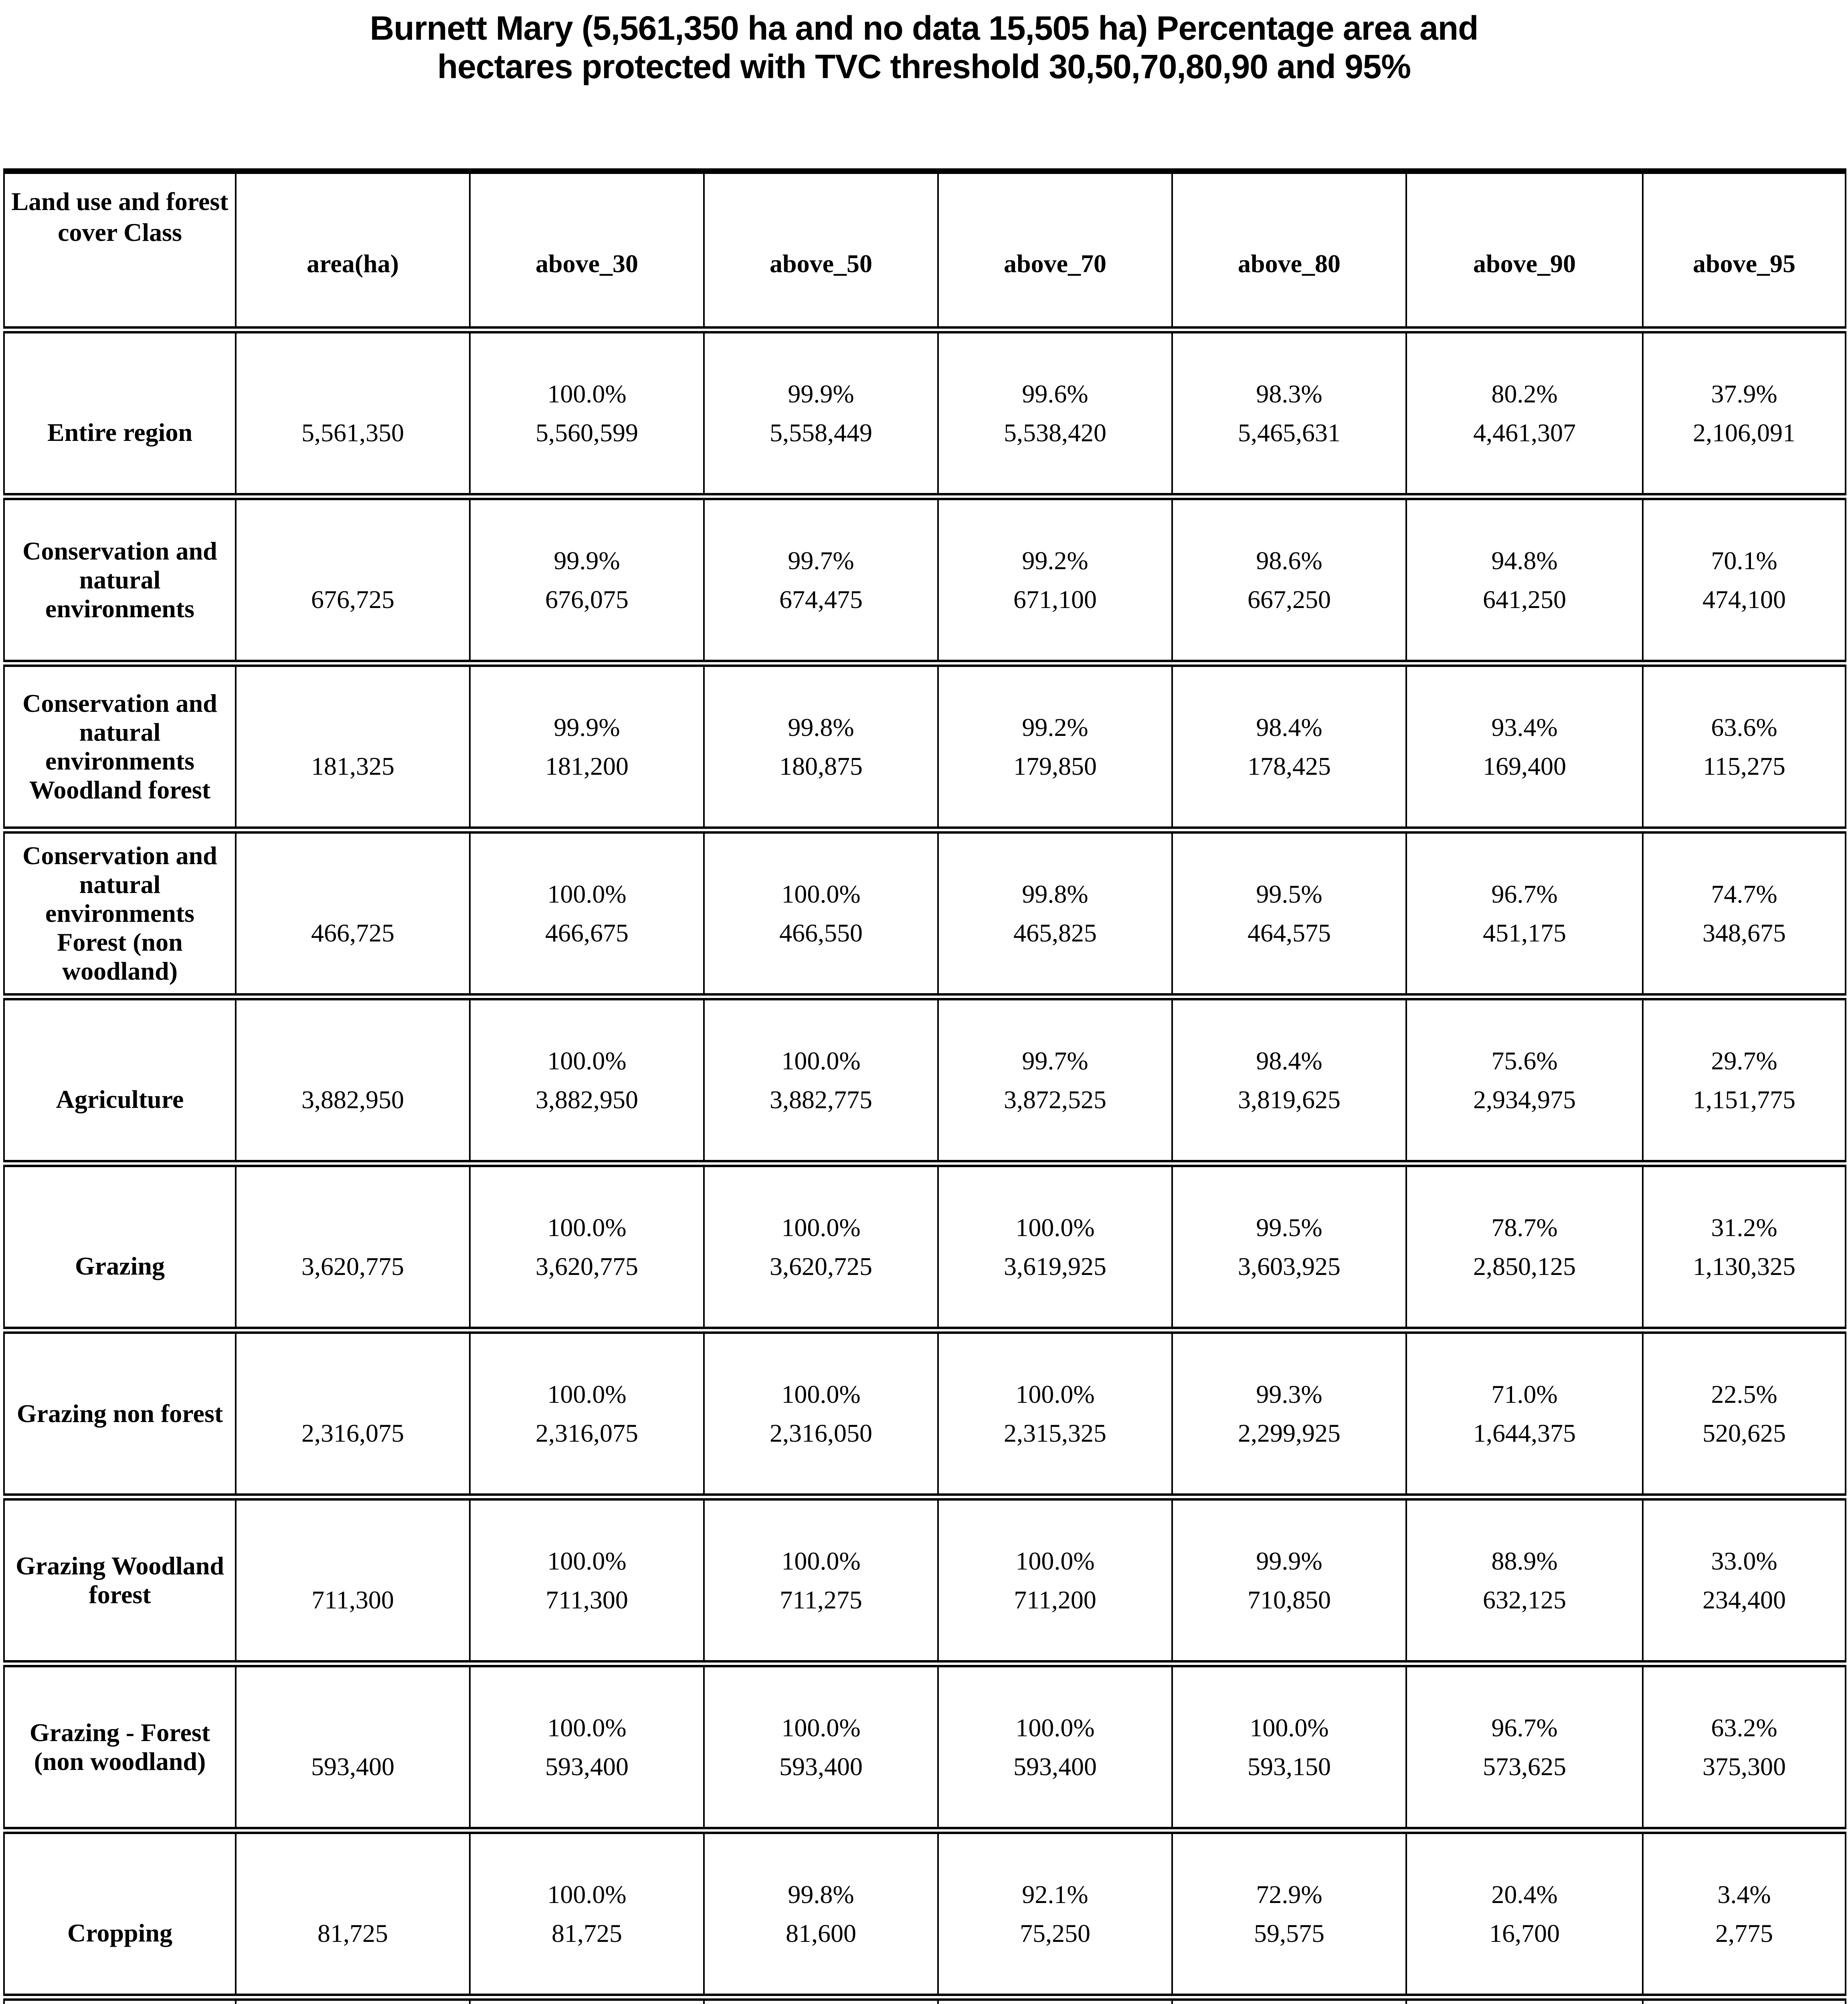  I want to click on above-50-cell: 100.0% 593,400, so click(821, 1745).